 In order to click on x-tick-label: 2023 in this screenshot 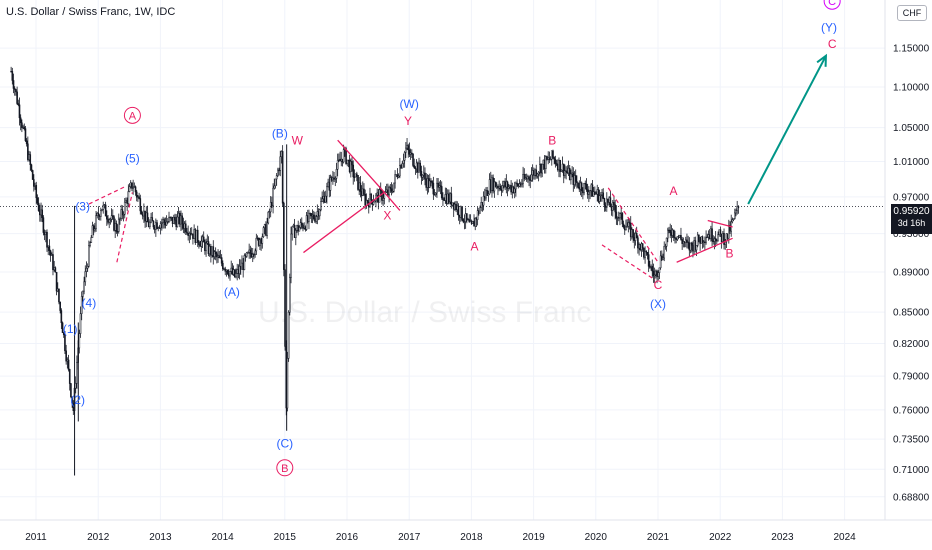, I will do `click(782, 537)`.